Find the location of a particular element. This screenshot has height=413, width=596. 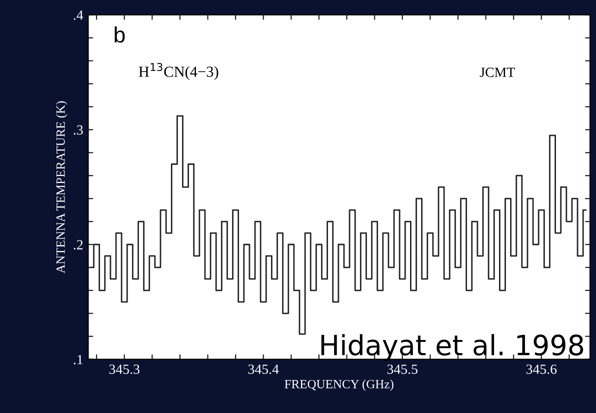

x-tick-label: 345.3 is located at coordinates (124, 369).